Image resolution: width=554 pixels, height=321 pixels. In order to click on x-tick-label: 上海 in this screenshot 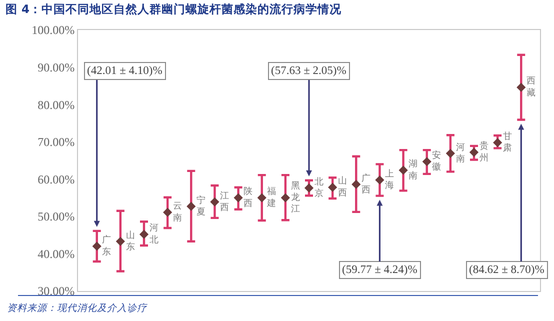, I will do `click(389, 180)`.